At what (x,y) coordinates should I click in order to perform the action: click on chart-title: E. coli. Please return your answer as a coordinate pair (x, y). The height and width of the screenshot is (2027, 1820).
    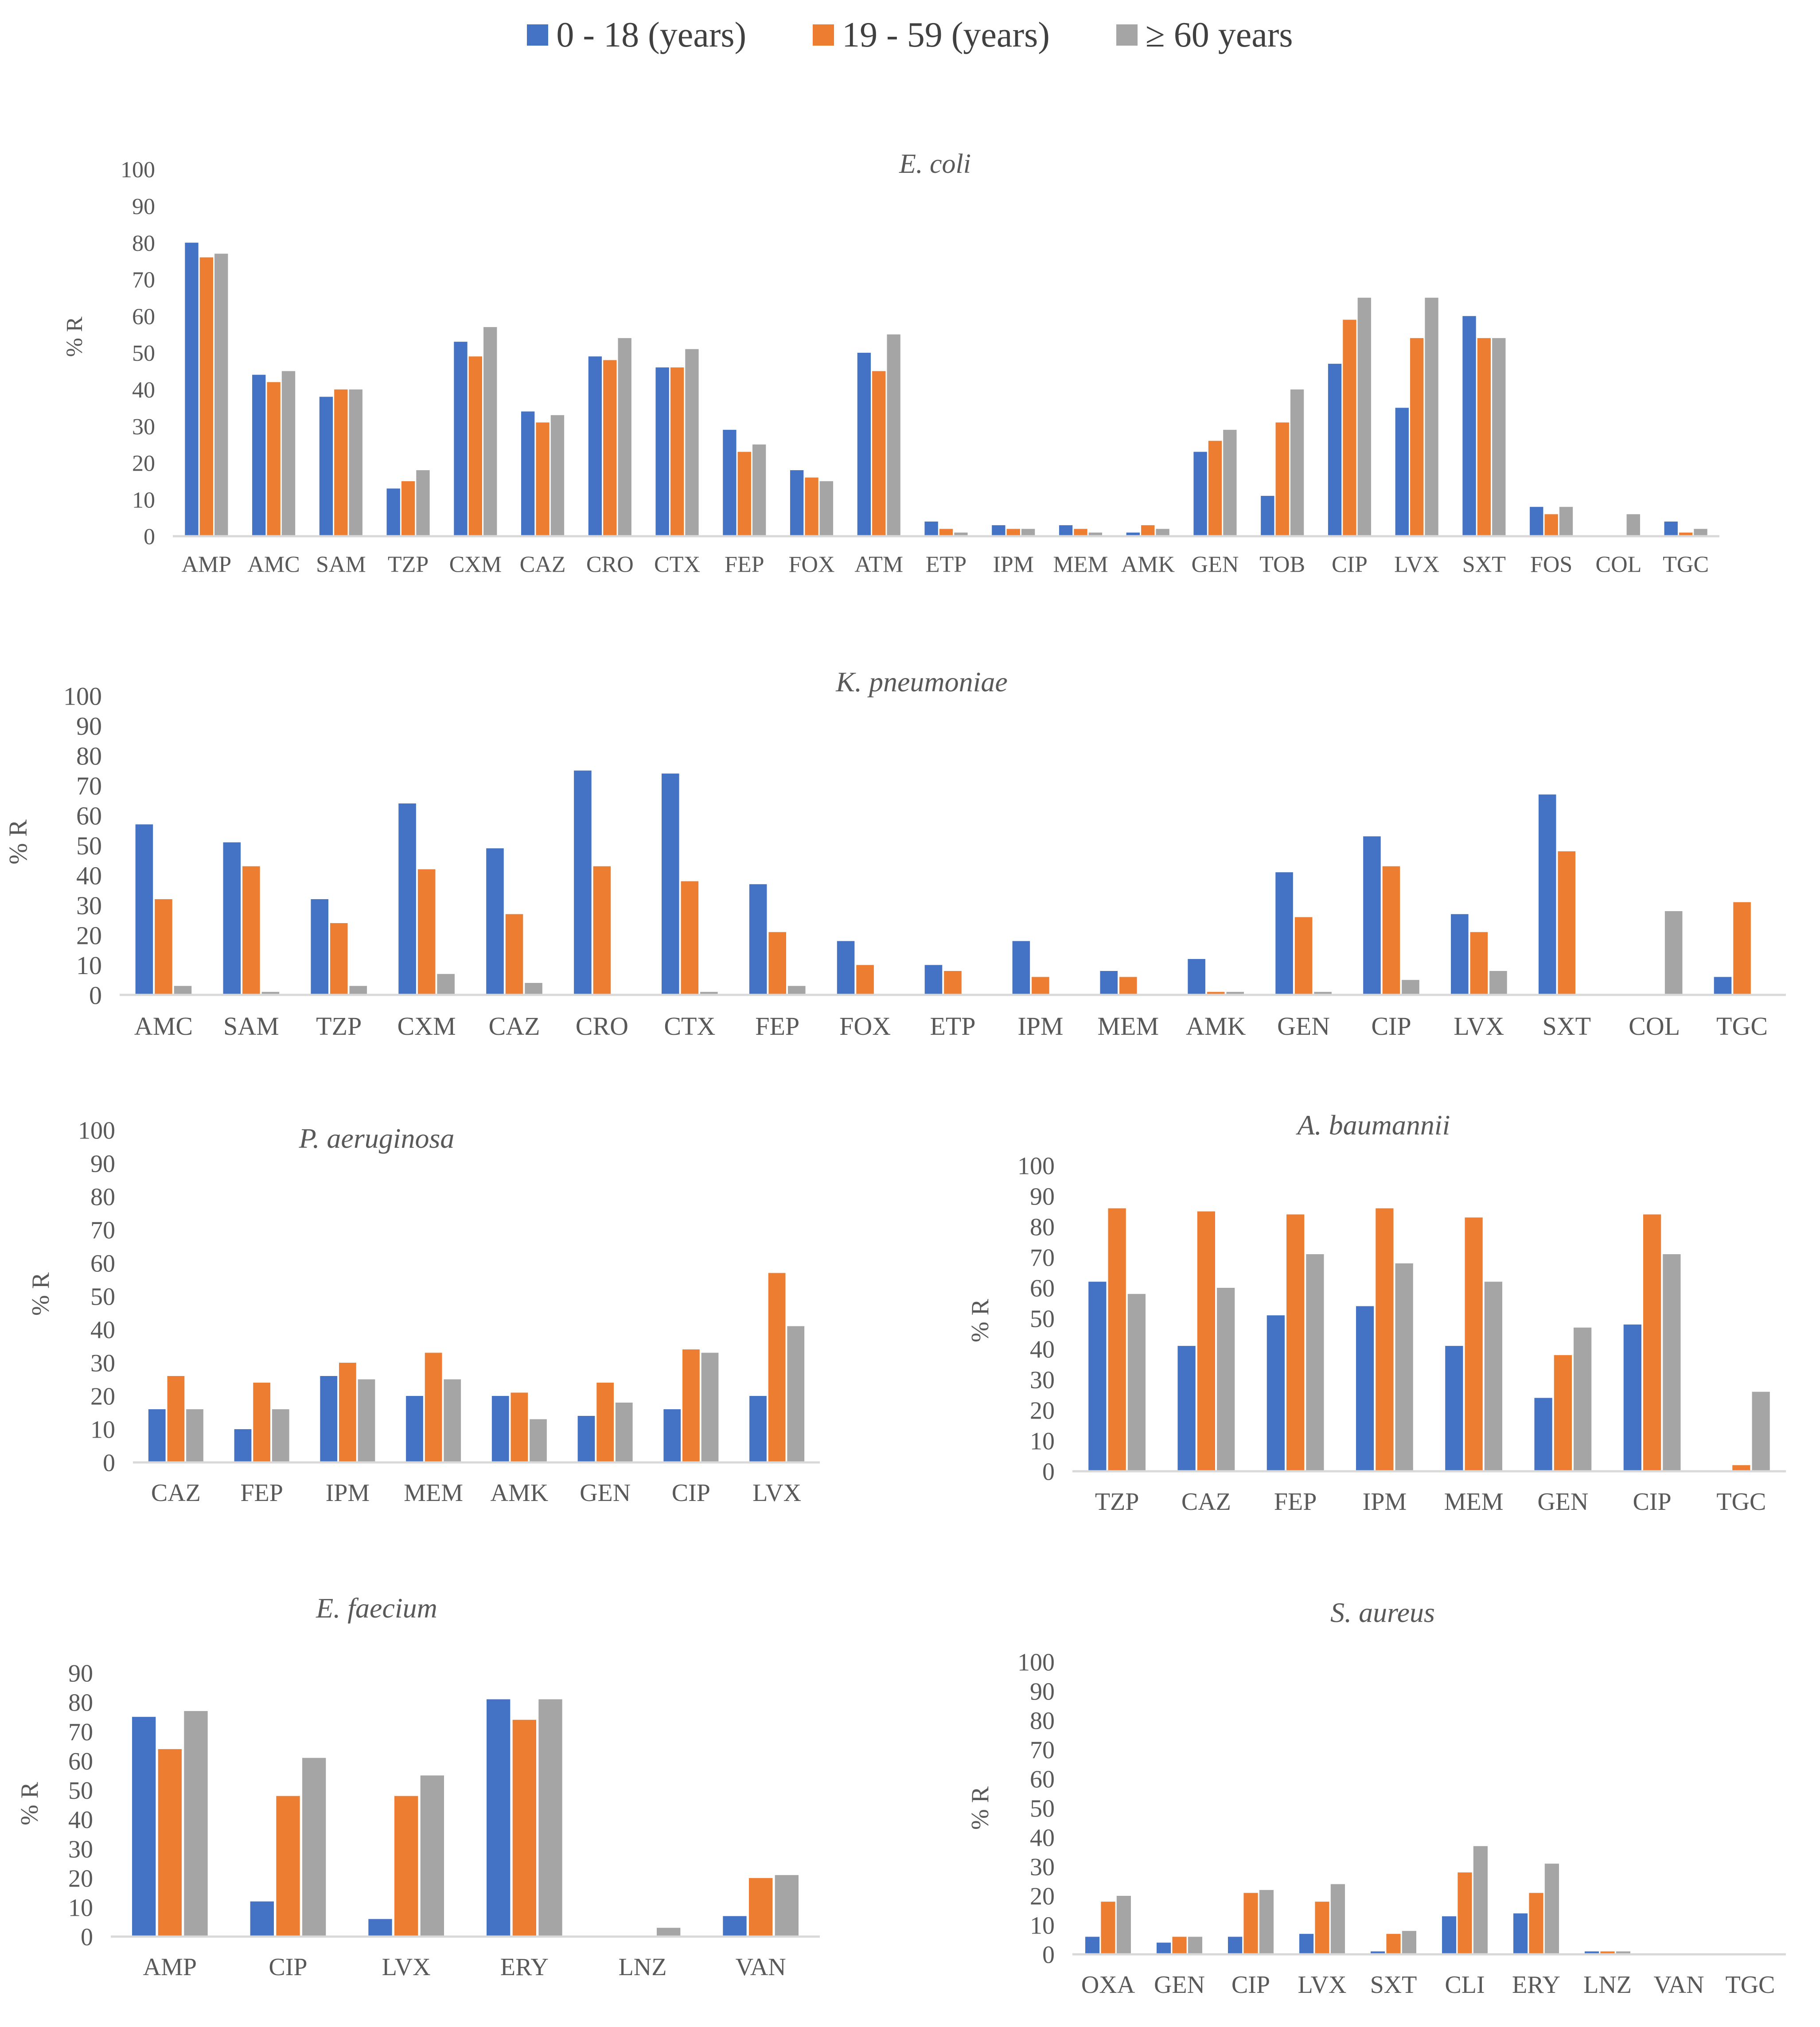
    Looking at the image, I should click on (935, 164).